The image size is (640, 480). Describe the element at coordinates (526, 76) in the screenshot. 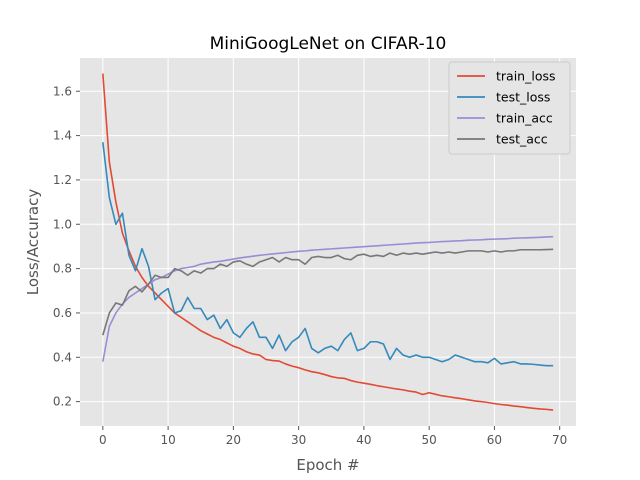

I see `legend-label: train_loss` at that location.